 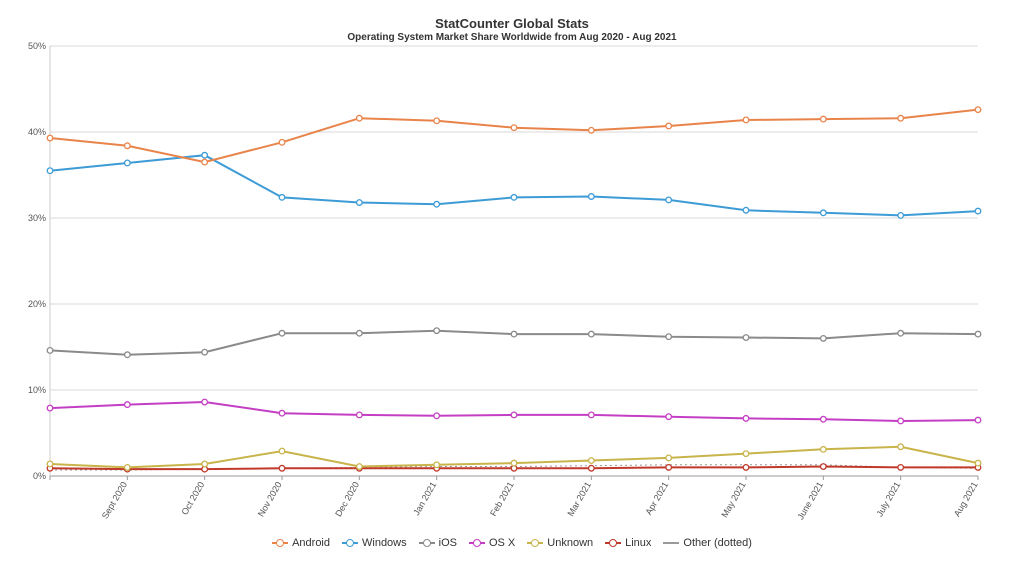 I want to click on legend-item: iOS, so click(x=437, y=543).